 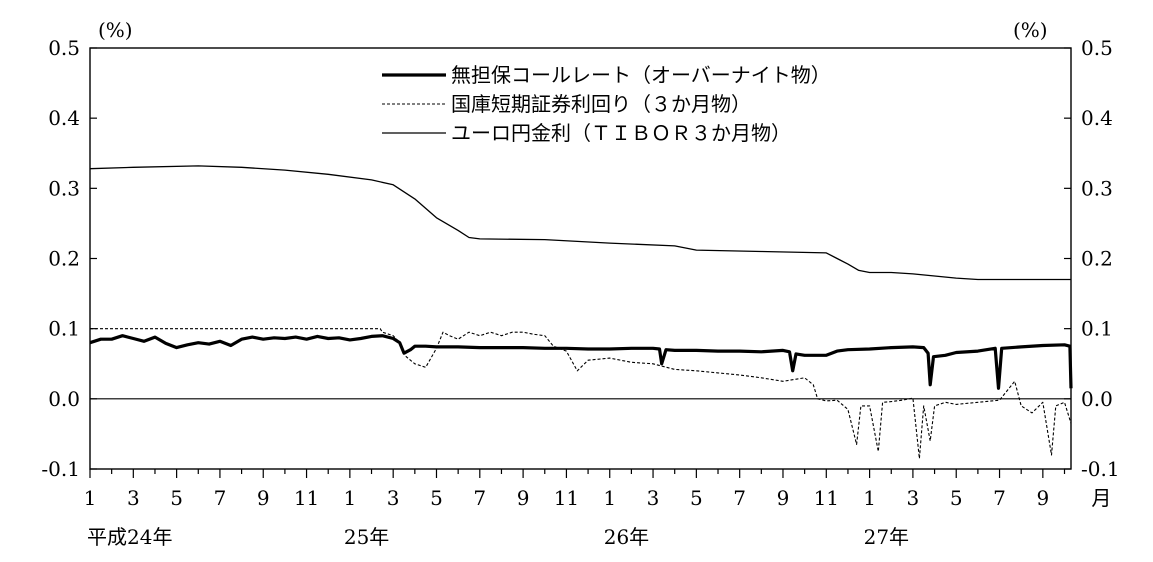 I want to click on y-tick-label-left: 0.1, so click(x=64, y=329).